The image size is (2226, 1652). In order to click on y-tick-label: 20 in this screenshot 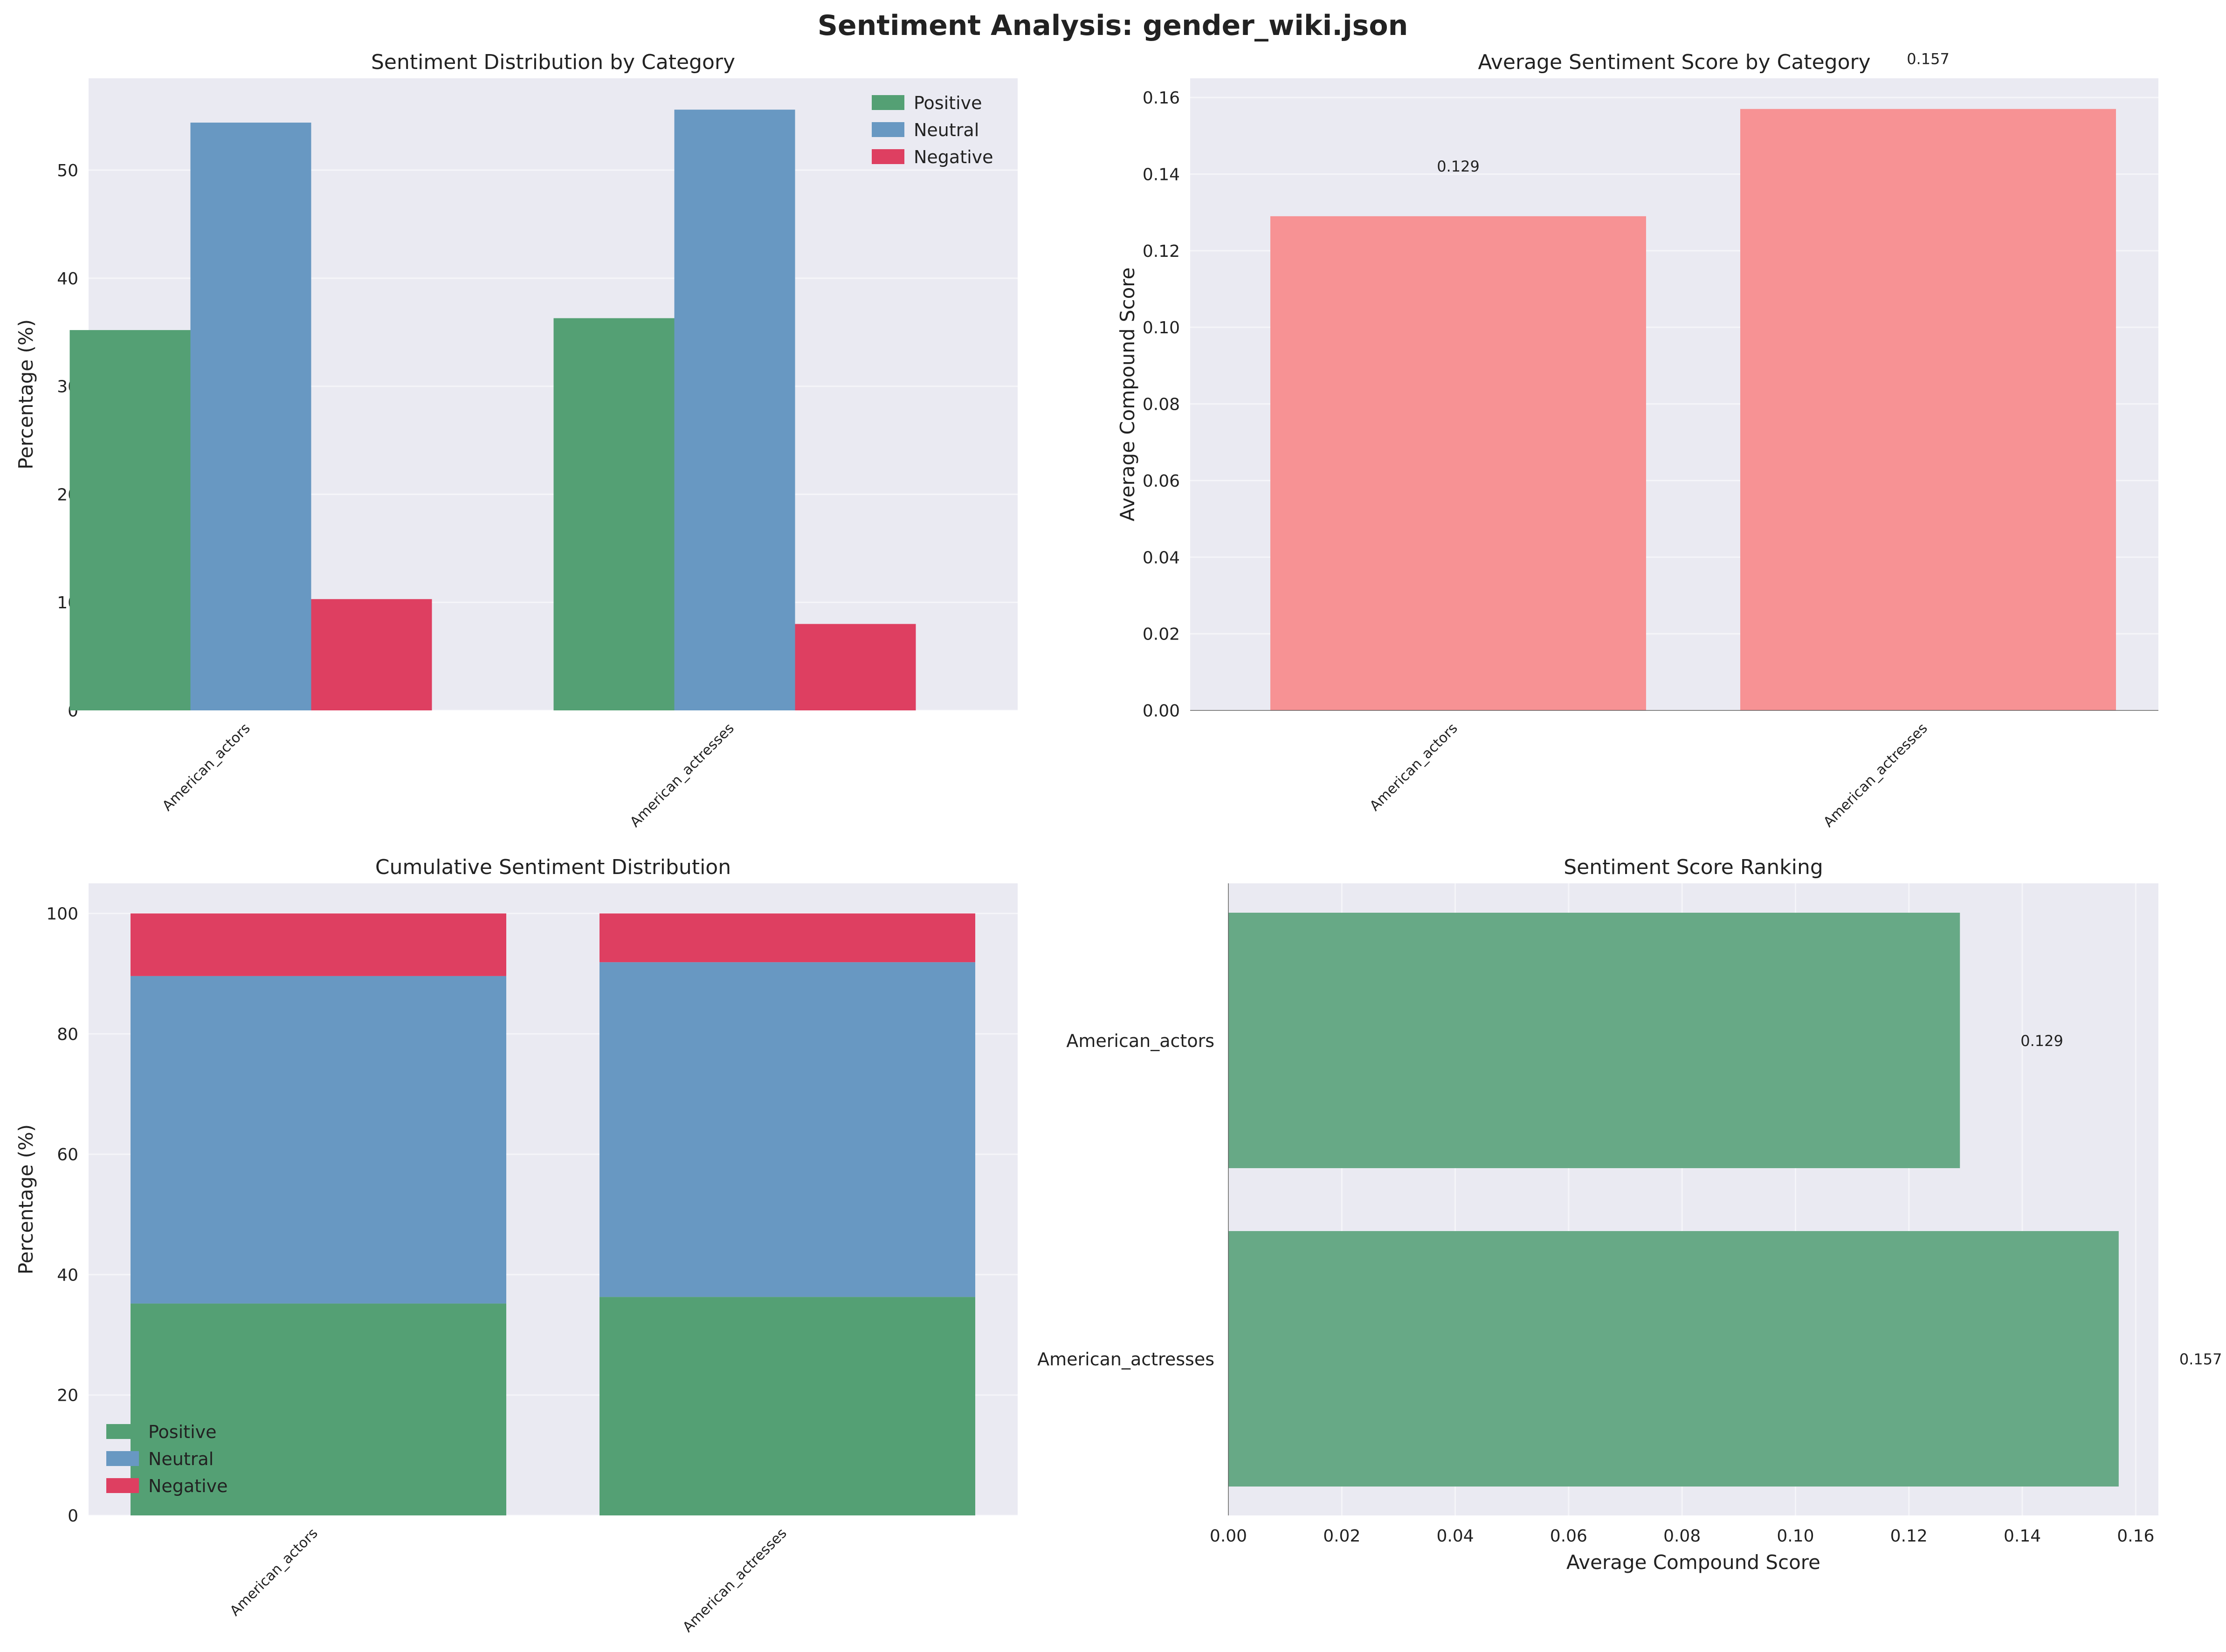, I will do `click(67, 1395)`.